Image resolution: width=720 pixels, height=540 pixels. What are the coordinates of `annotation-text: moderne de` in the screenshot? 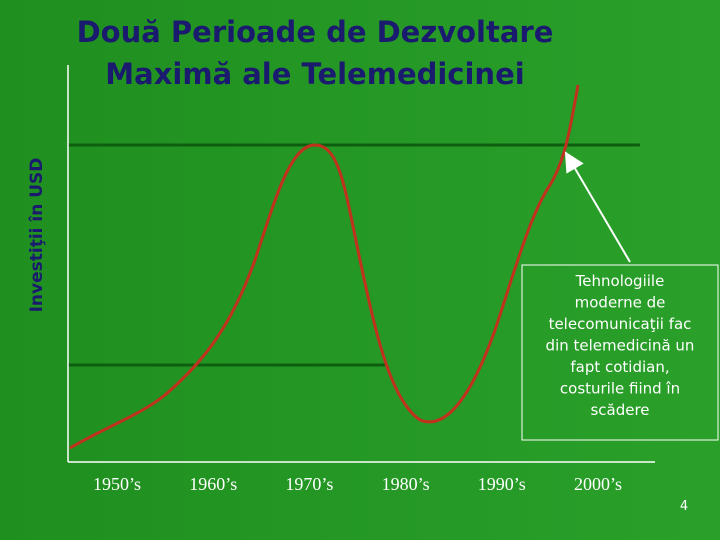 It's located at (620, 303).